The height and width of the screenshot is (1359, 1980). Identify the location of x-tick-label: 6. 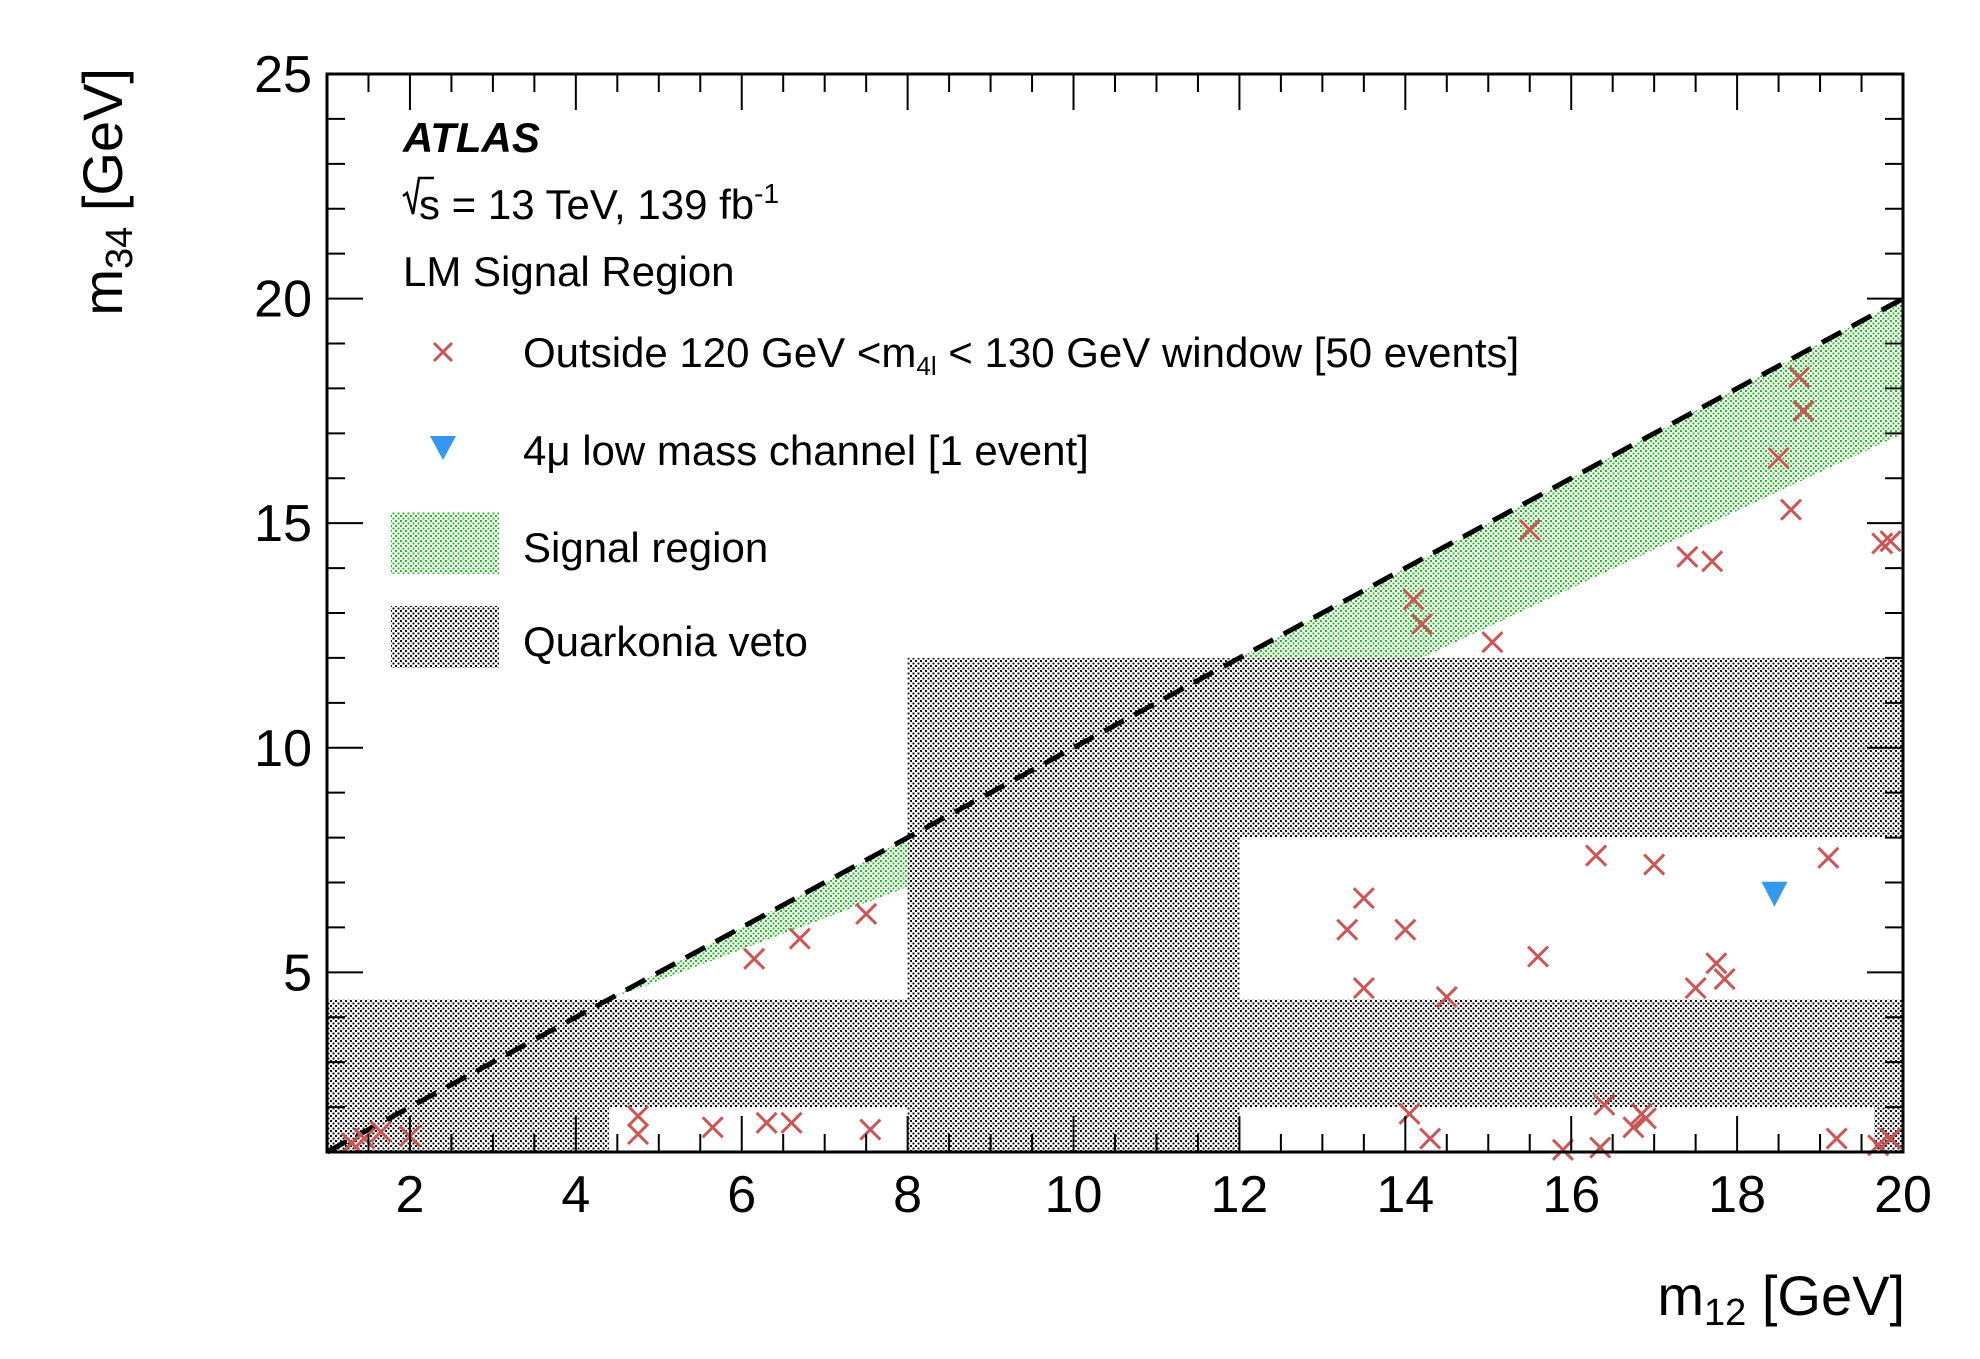
(741, 1195).